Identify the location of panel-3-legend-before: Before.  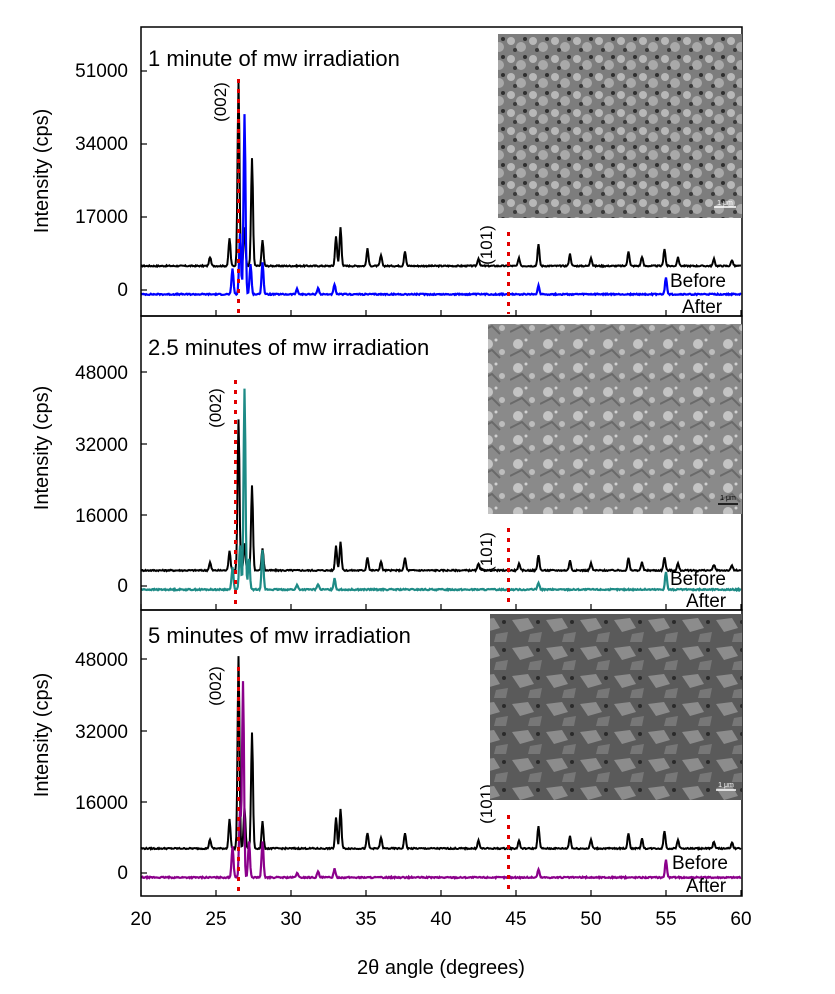
(700, 863).